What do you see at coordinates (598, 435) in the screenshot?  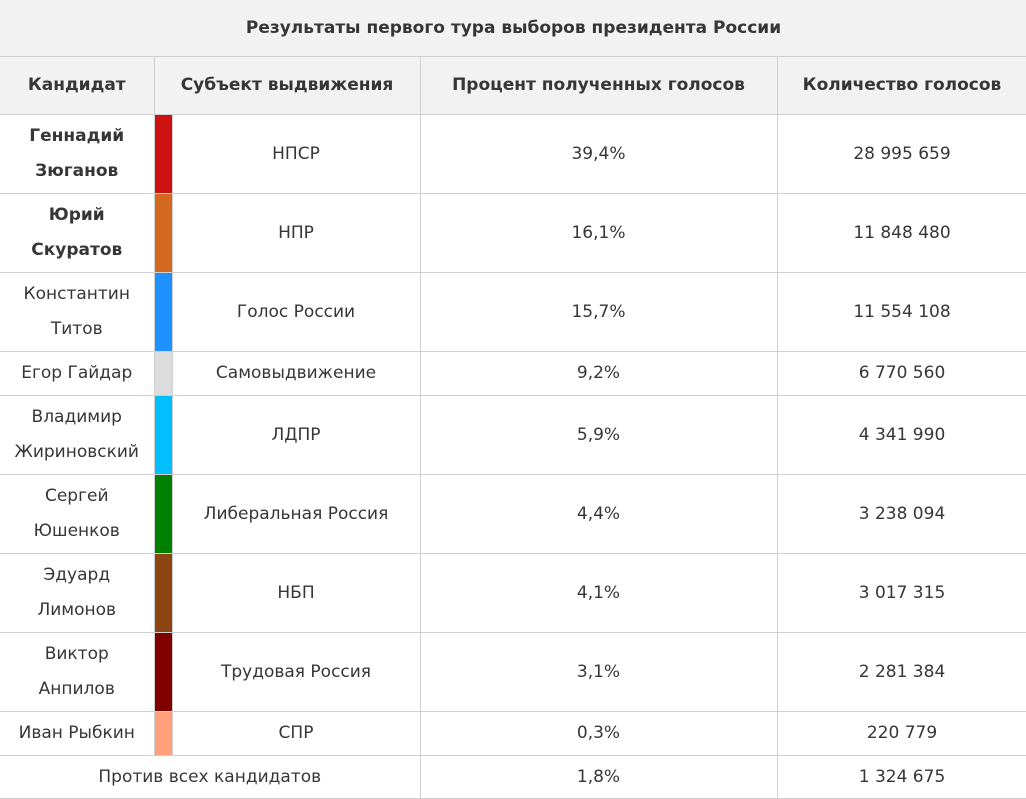 I see `vote-percent: 5,9%` at bounding box center [598, 435].